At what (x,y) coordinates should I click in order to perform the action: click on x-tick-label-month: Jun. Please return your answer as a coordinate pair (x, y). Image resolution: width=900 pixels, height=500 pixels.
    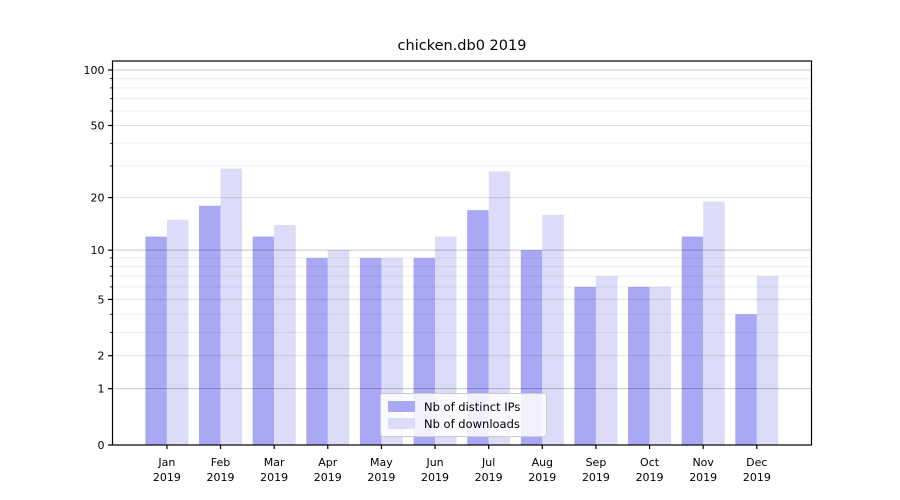
    Looking at the image, I should click on (434, 462).